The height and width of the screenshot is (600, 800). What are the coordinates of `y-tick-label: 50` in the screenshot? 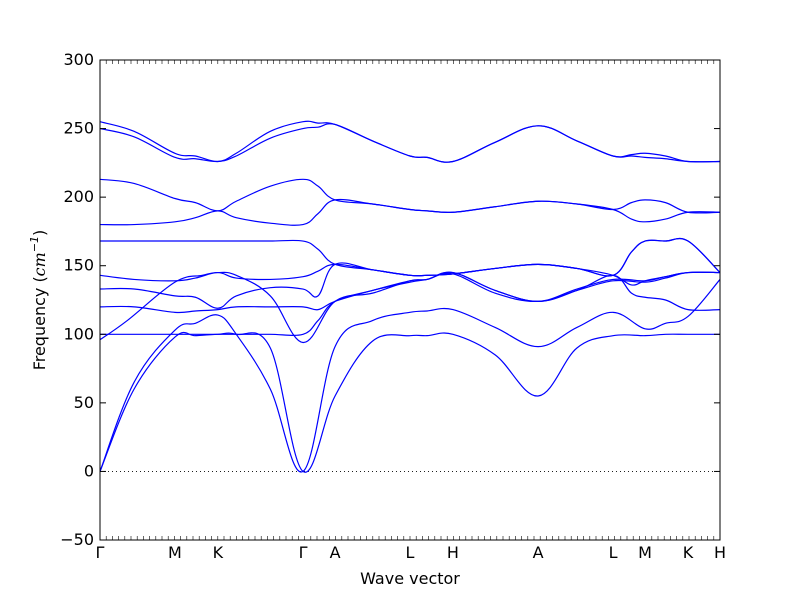 It's located at (84, 402).